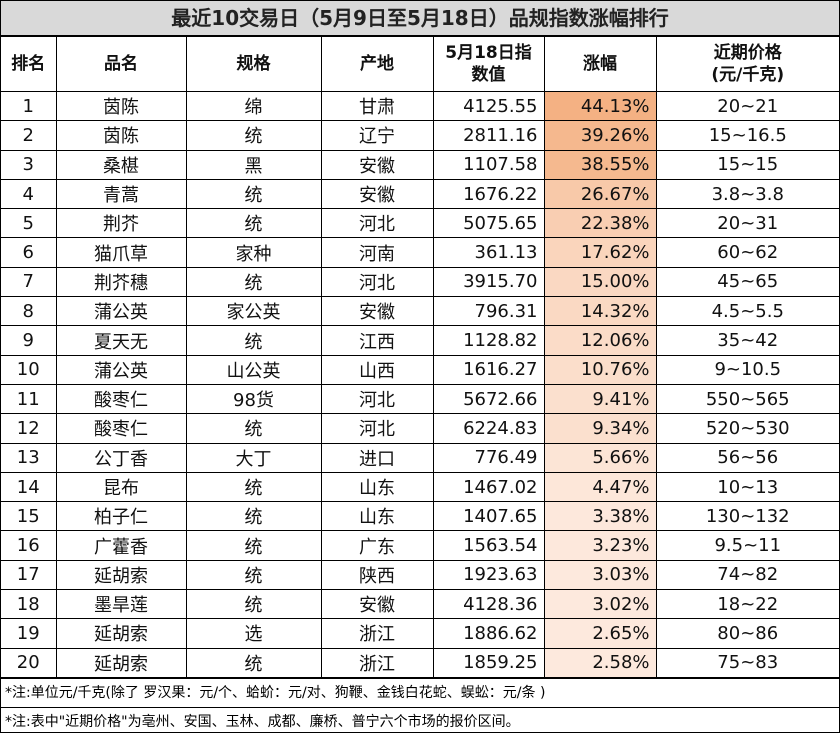  I want to click on table-row: 16 广藿香统广东 1563.54 3.23% 9.5~11, so click(420, 545).